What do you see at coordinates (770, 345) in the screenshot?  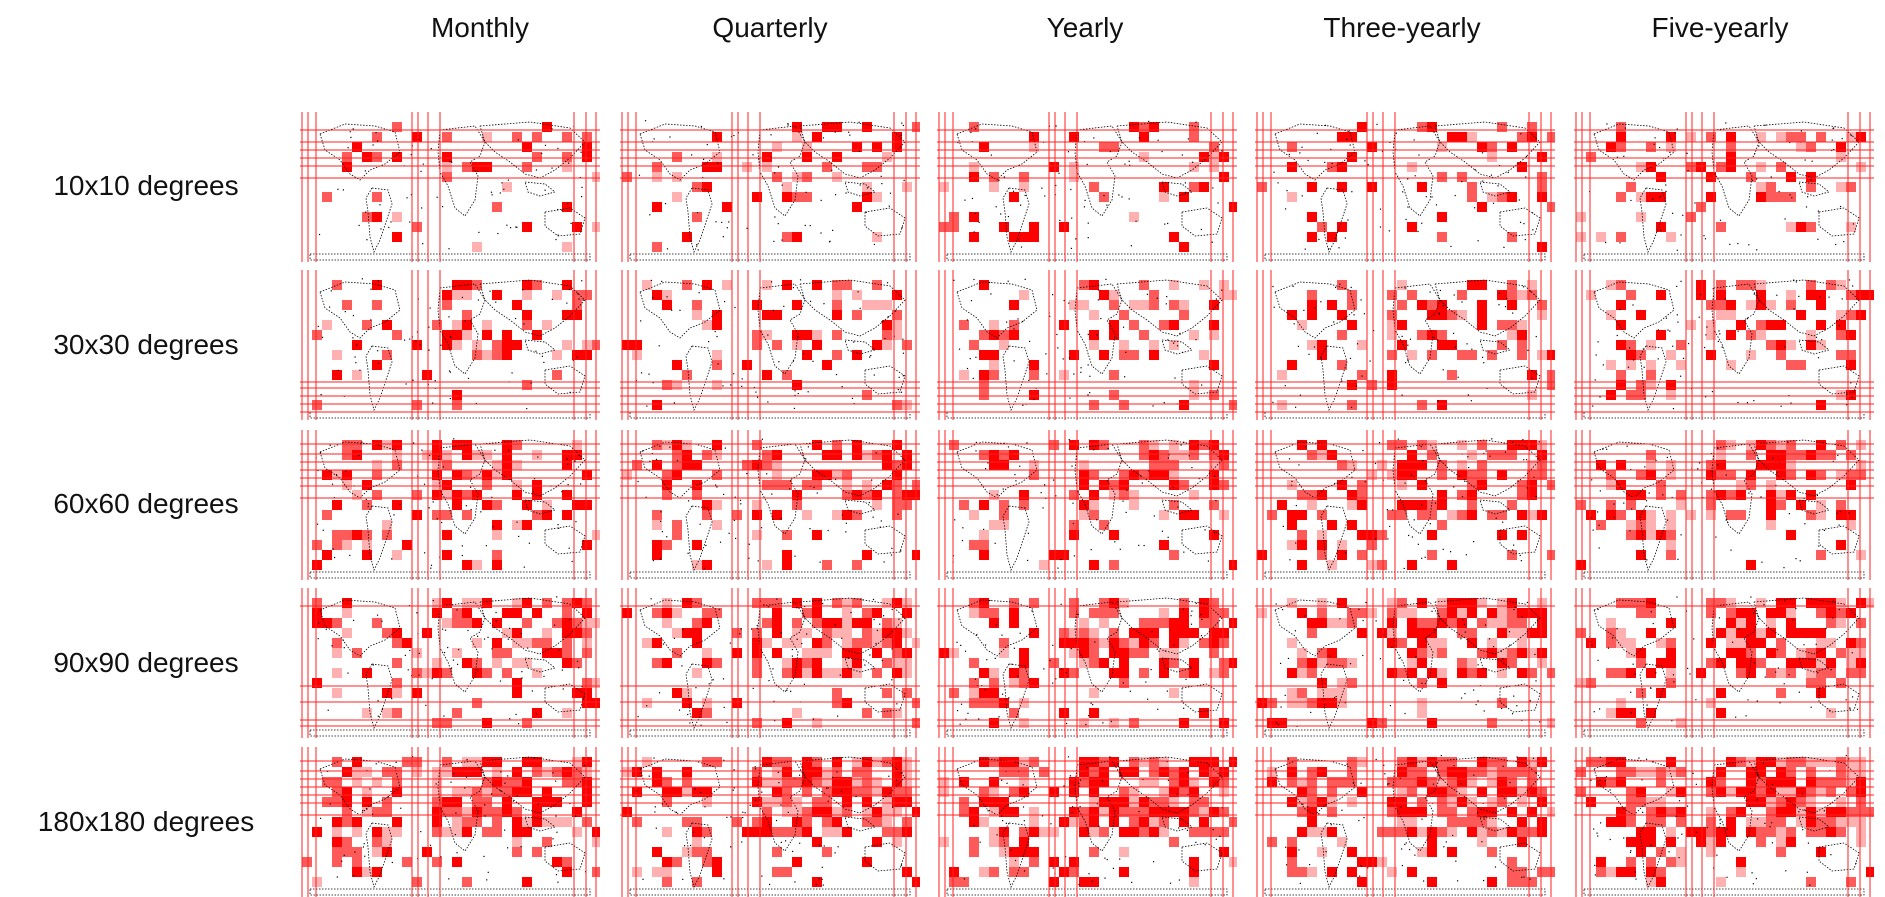 I see `map-panel-svg` at bounding box center [770, 345].